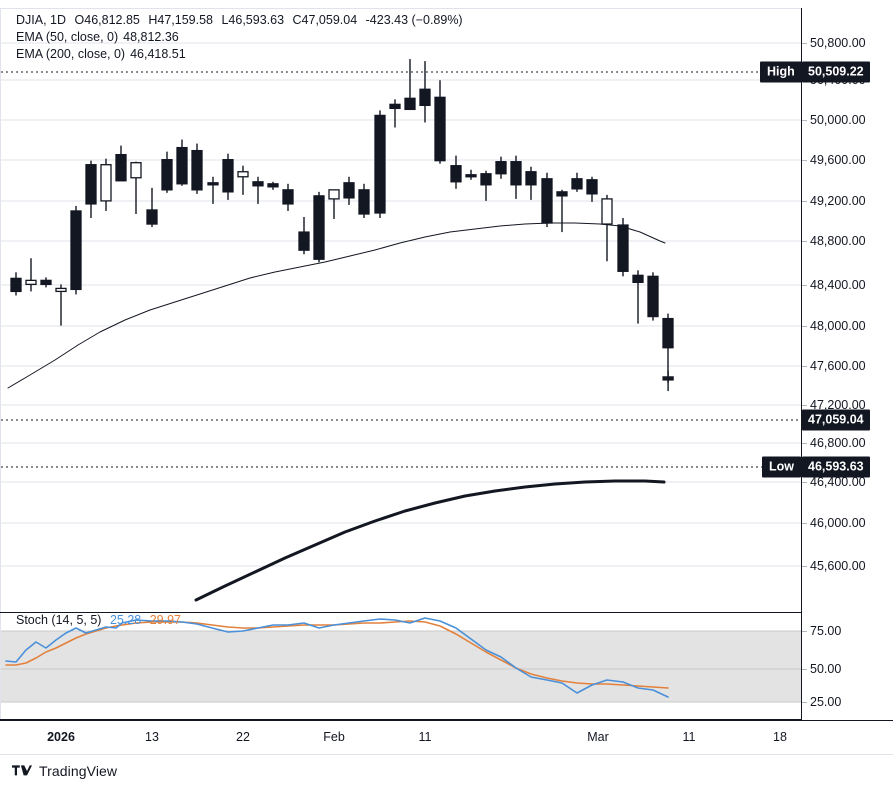 Image resolution: width=893 pixels, height=788 pixels. I want to click on change-percent: (−0.89%), so click(437, 20).